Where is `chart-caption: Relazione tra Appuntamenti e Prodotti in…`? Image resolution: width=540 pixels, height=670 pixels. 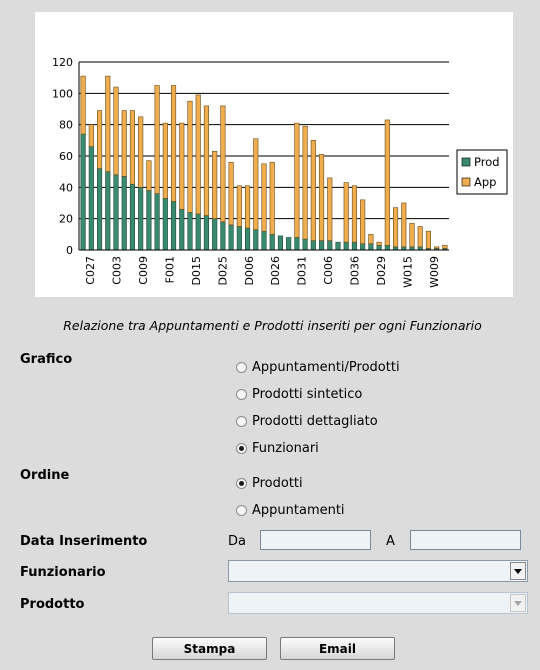 chart-caption: Relazione tra Appuntamenti e Prodotti in… is located at coordinates (272, 325).